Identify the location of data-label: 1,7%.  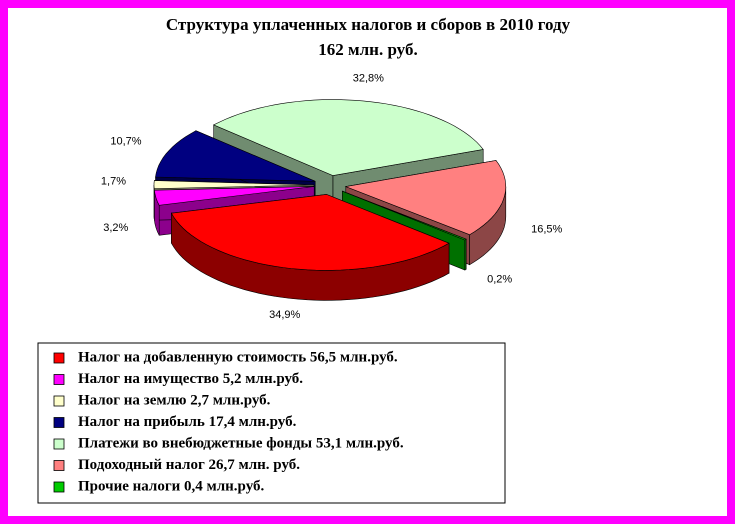
(113, 182).